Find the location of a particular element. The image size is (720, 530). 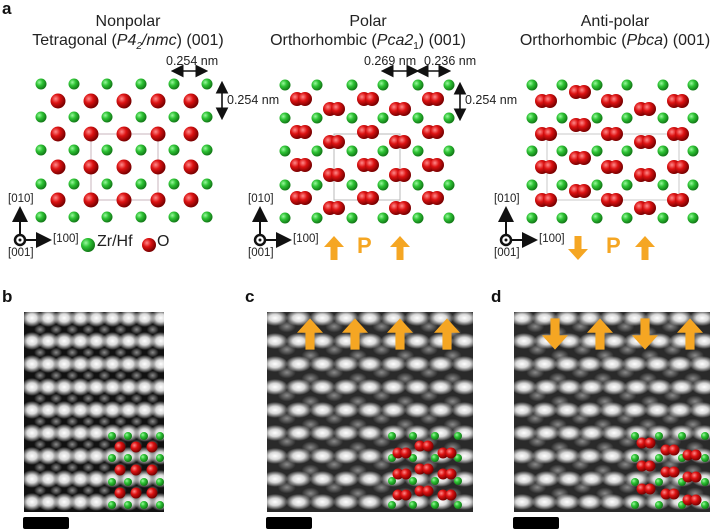

scale-bar-d is located at coordinates (536, 523).